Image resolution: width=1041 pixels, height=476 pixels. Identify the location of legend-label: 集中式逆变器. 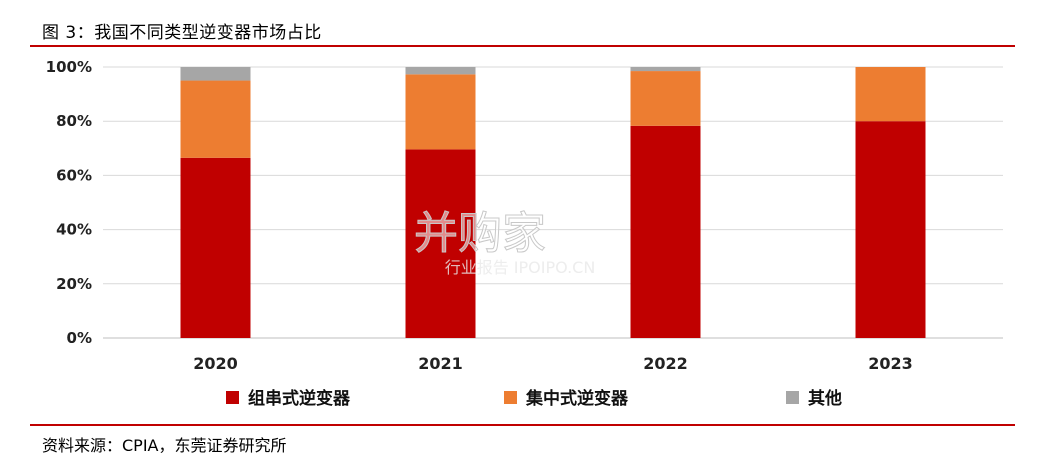
(577, 398).